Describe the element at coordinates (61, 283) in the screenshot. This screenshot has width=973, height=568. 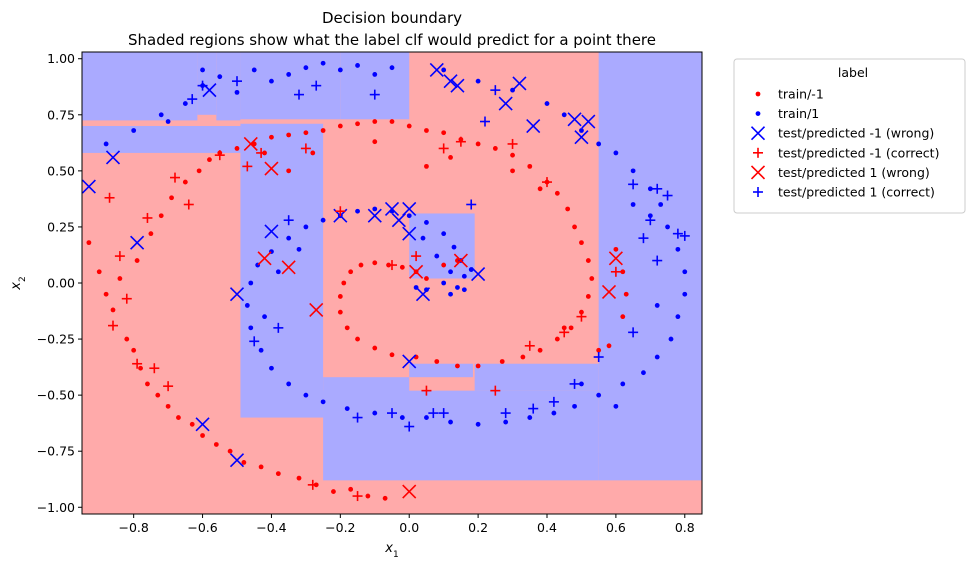
I see `y-tick-label: 0.00` at that location.